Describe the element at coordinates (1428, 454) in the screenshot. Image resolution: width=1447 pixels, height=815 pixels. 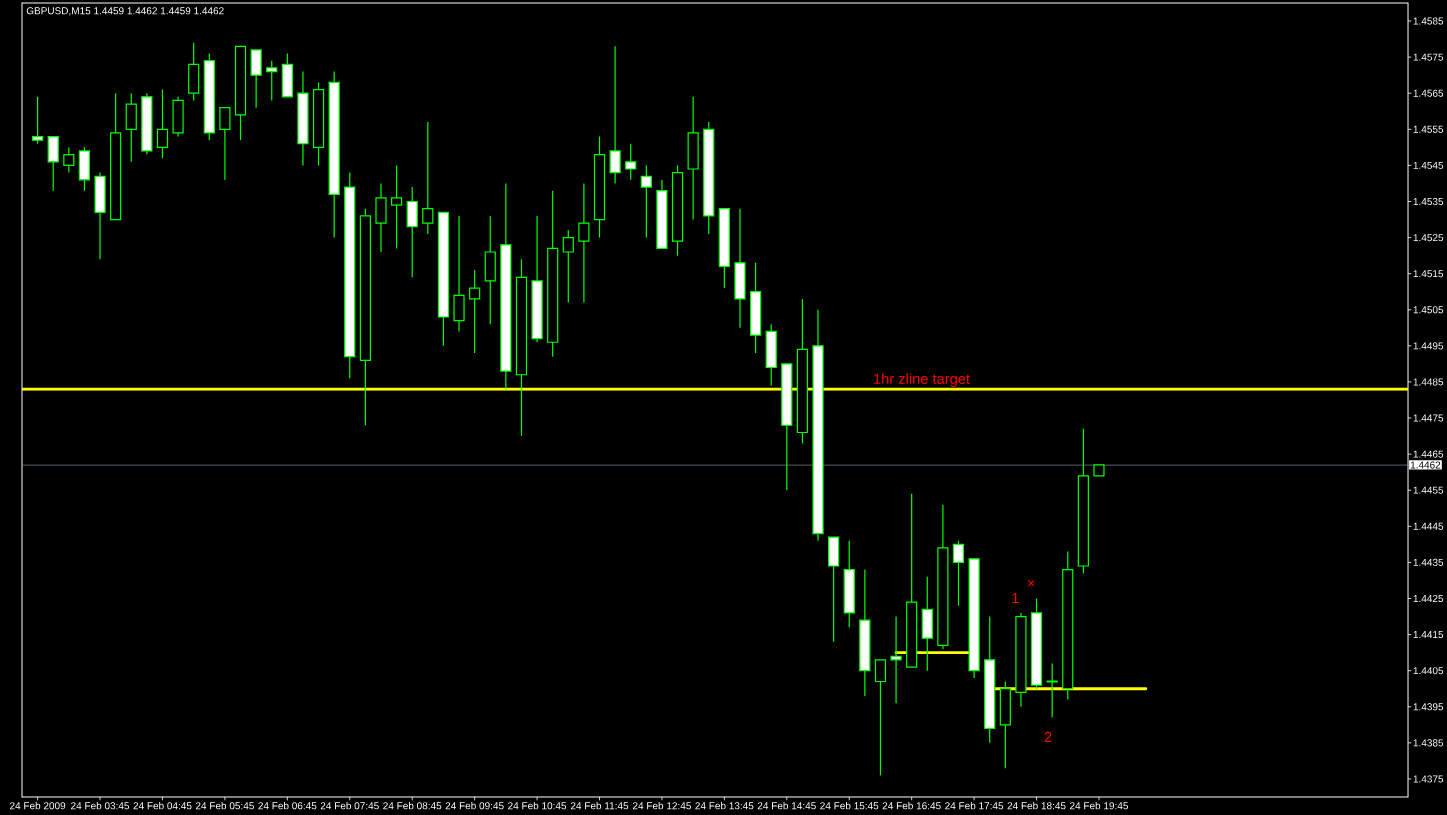
I see `y-tick-label: 1.4465` at that location.